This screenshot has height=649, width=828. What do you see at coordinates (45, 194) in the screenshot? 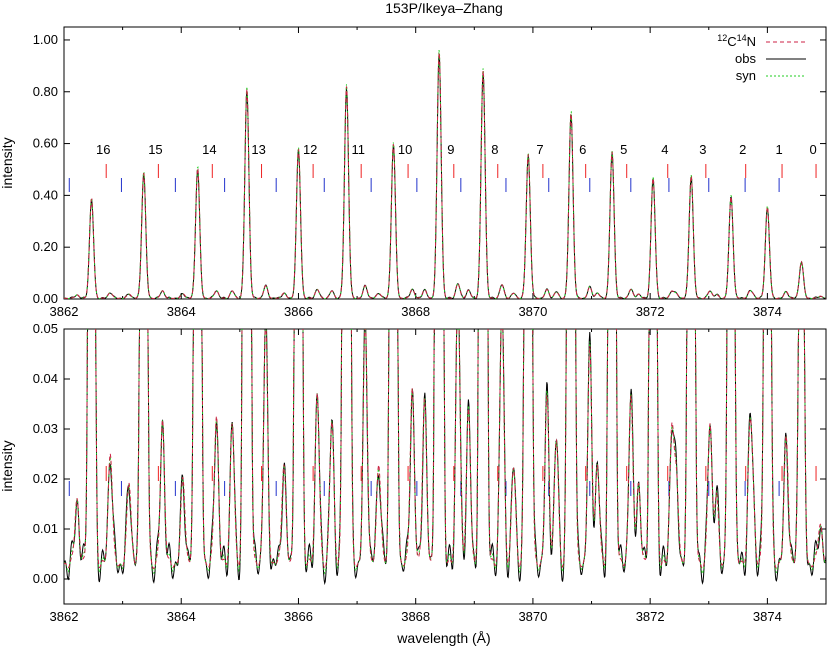
I see `y-tick-label: 0.40` at bounding box center [45, 194].